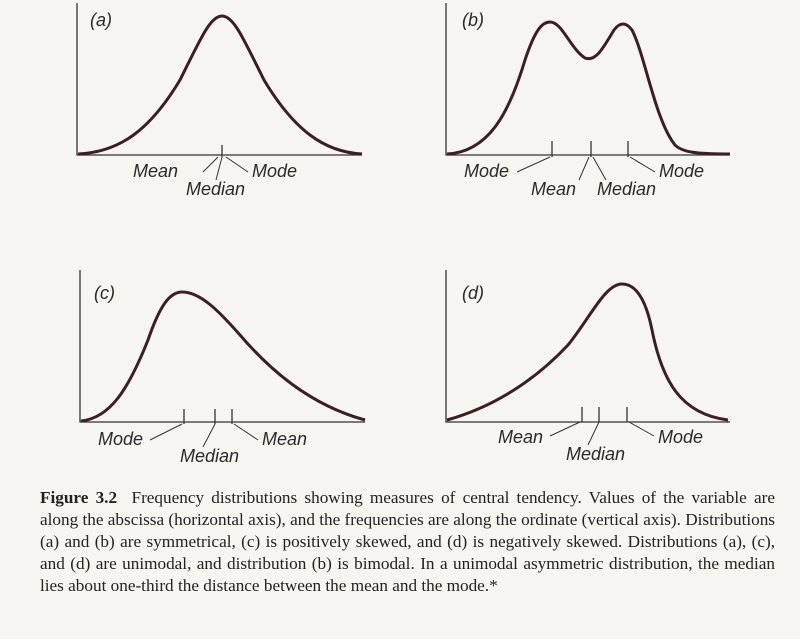 The height and width of the screenshot is (639, 800). What do you see at coordinates (473, 293) in the screenshot?
I see `panel-d-label: (d)` at bounding box center [473, 293].